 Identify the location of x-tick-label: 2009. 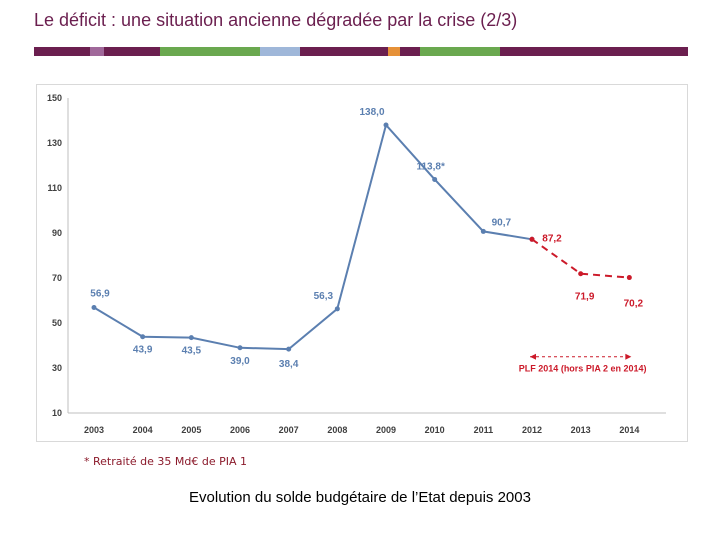
(386, 430).